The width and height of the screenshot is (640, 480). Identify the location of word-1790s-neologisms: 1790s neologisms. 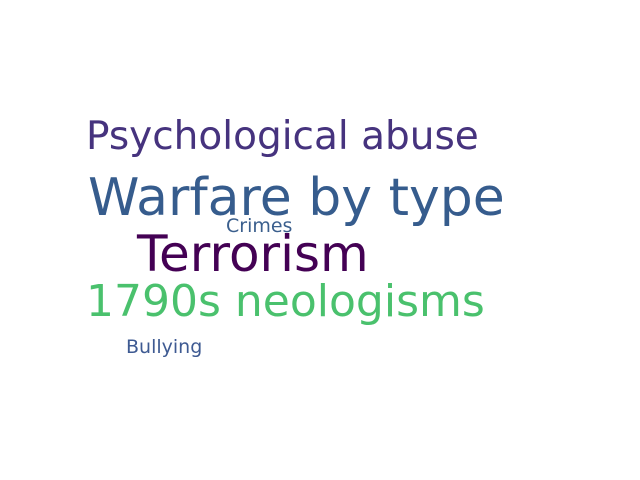
(285, 301).